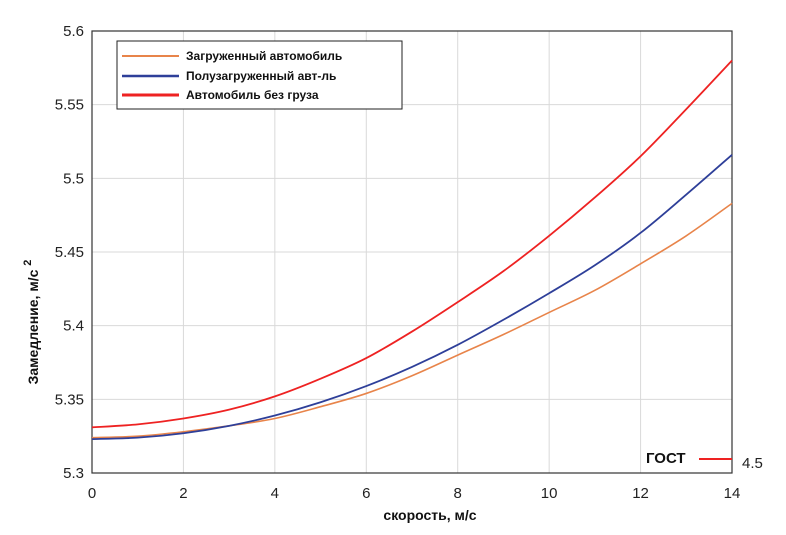  Describe the element at coordinates (69, 399) in the screenshot. I see `y-tick-label: 5.35` at that location.